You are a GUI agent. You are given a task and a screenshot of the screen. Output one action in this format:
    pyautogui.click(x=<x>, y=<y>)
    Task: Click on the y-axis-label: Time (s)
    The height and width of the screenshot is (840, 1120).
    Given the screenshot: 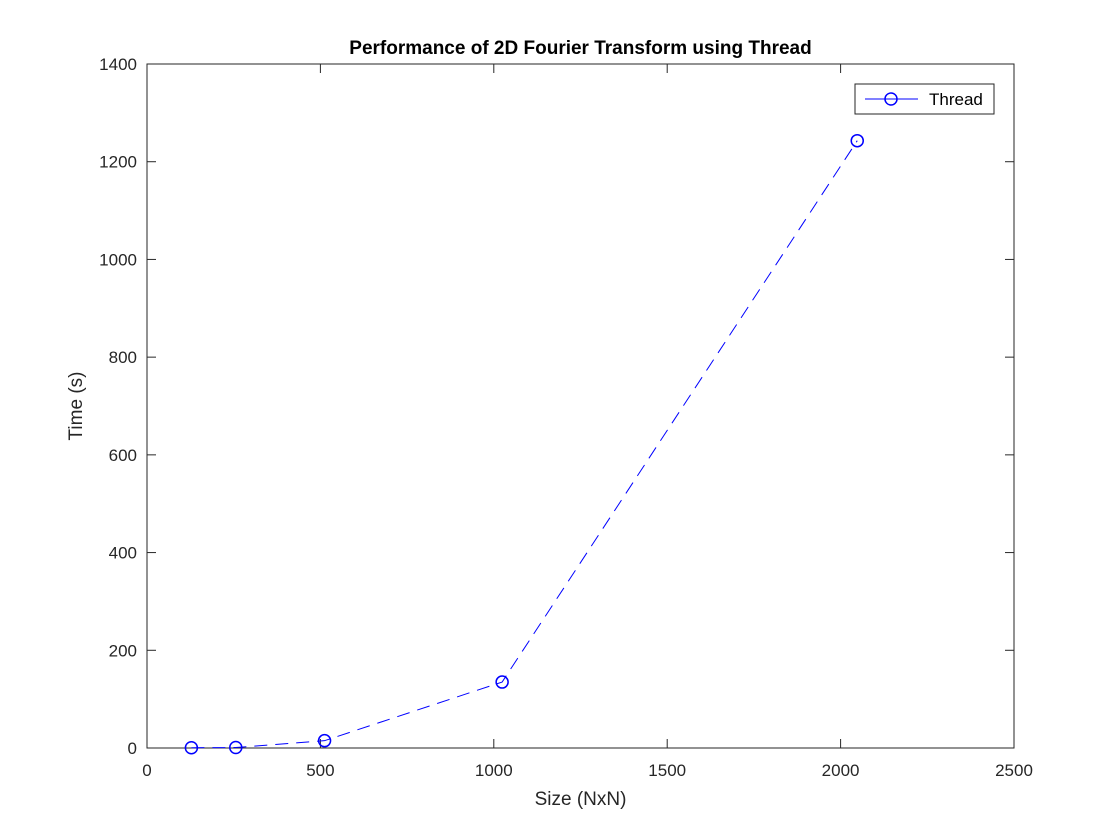 What is the action you would take?
    pyautogui.click(x=76, y=406)
    